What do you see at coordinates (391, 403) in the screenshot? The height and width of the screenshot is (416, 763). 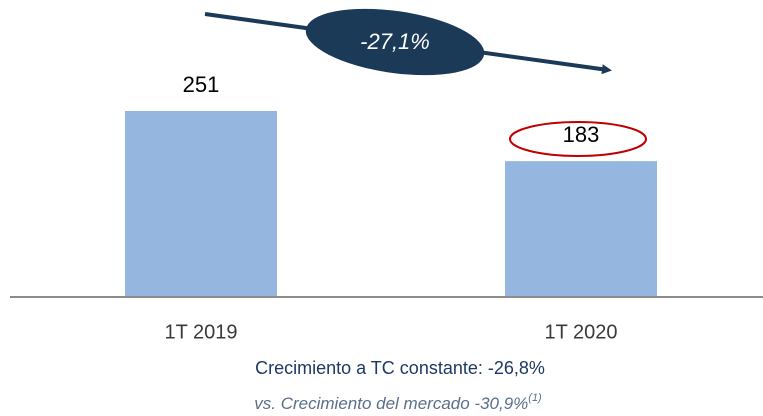 I see `market-growth: vs. Crecimiento del mercado -30,9%` at bounding box center [391, 403].